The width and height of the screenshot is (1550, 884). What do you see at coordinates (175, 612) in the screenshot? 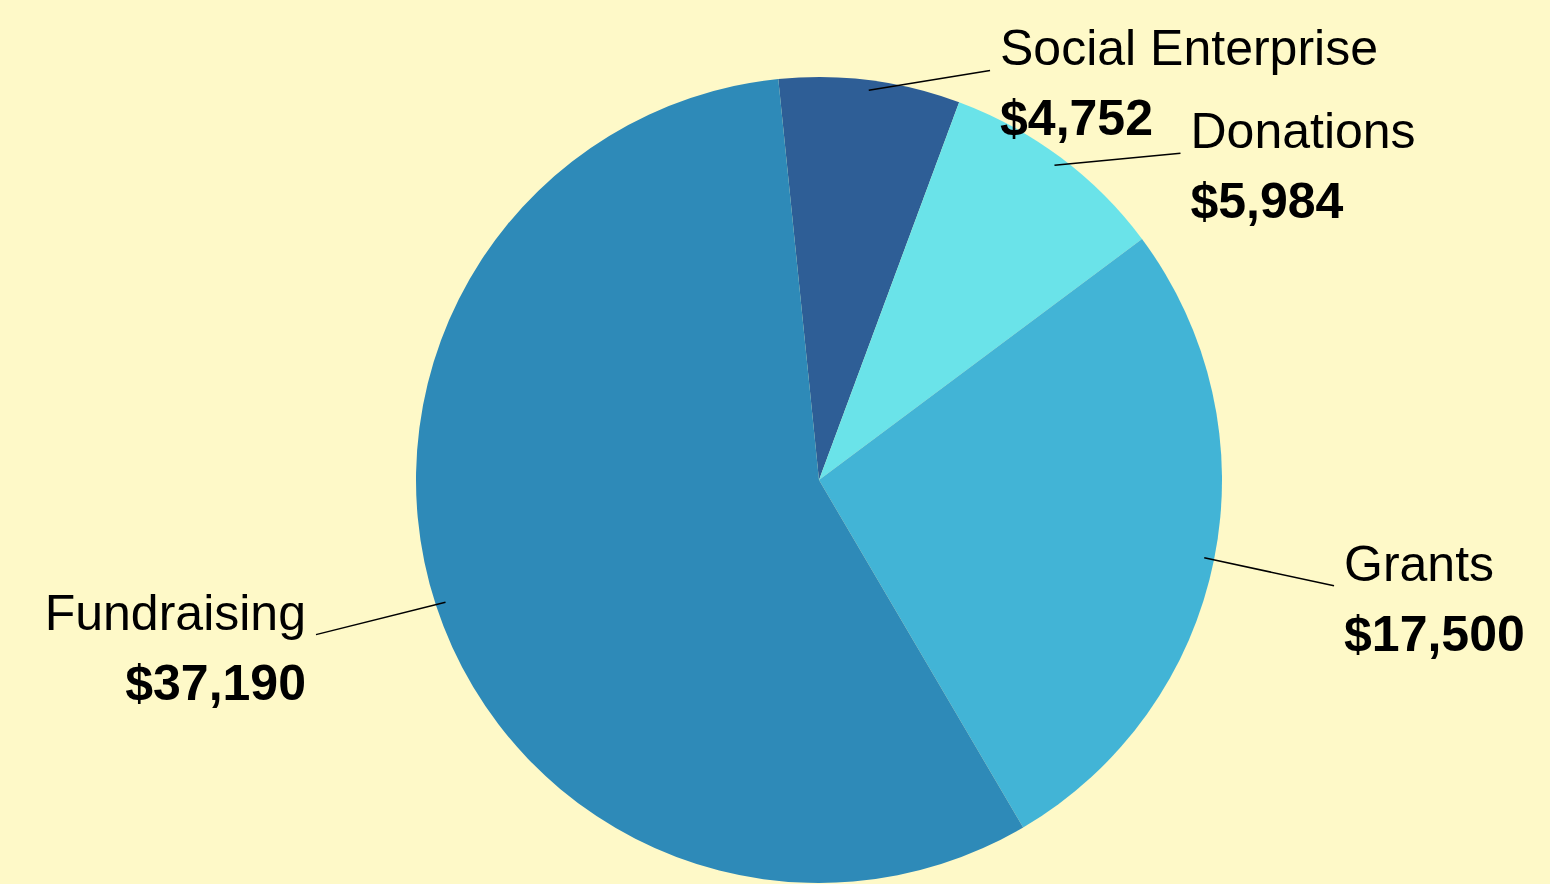
I see `slice-label: Fundraising` at bounding box center [175, 612].